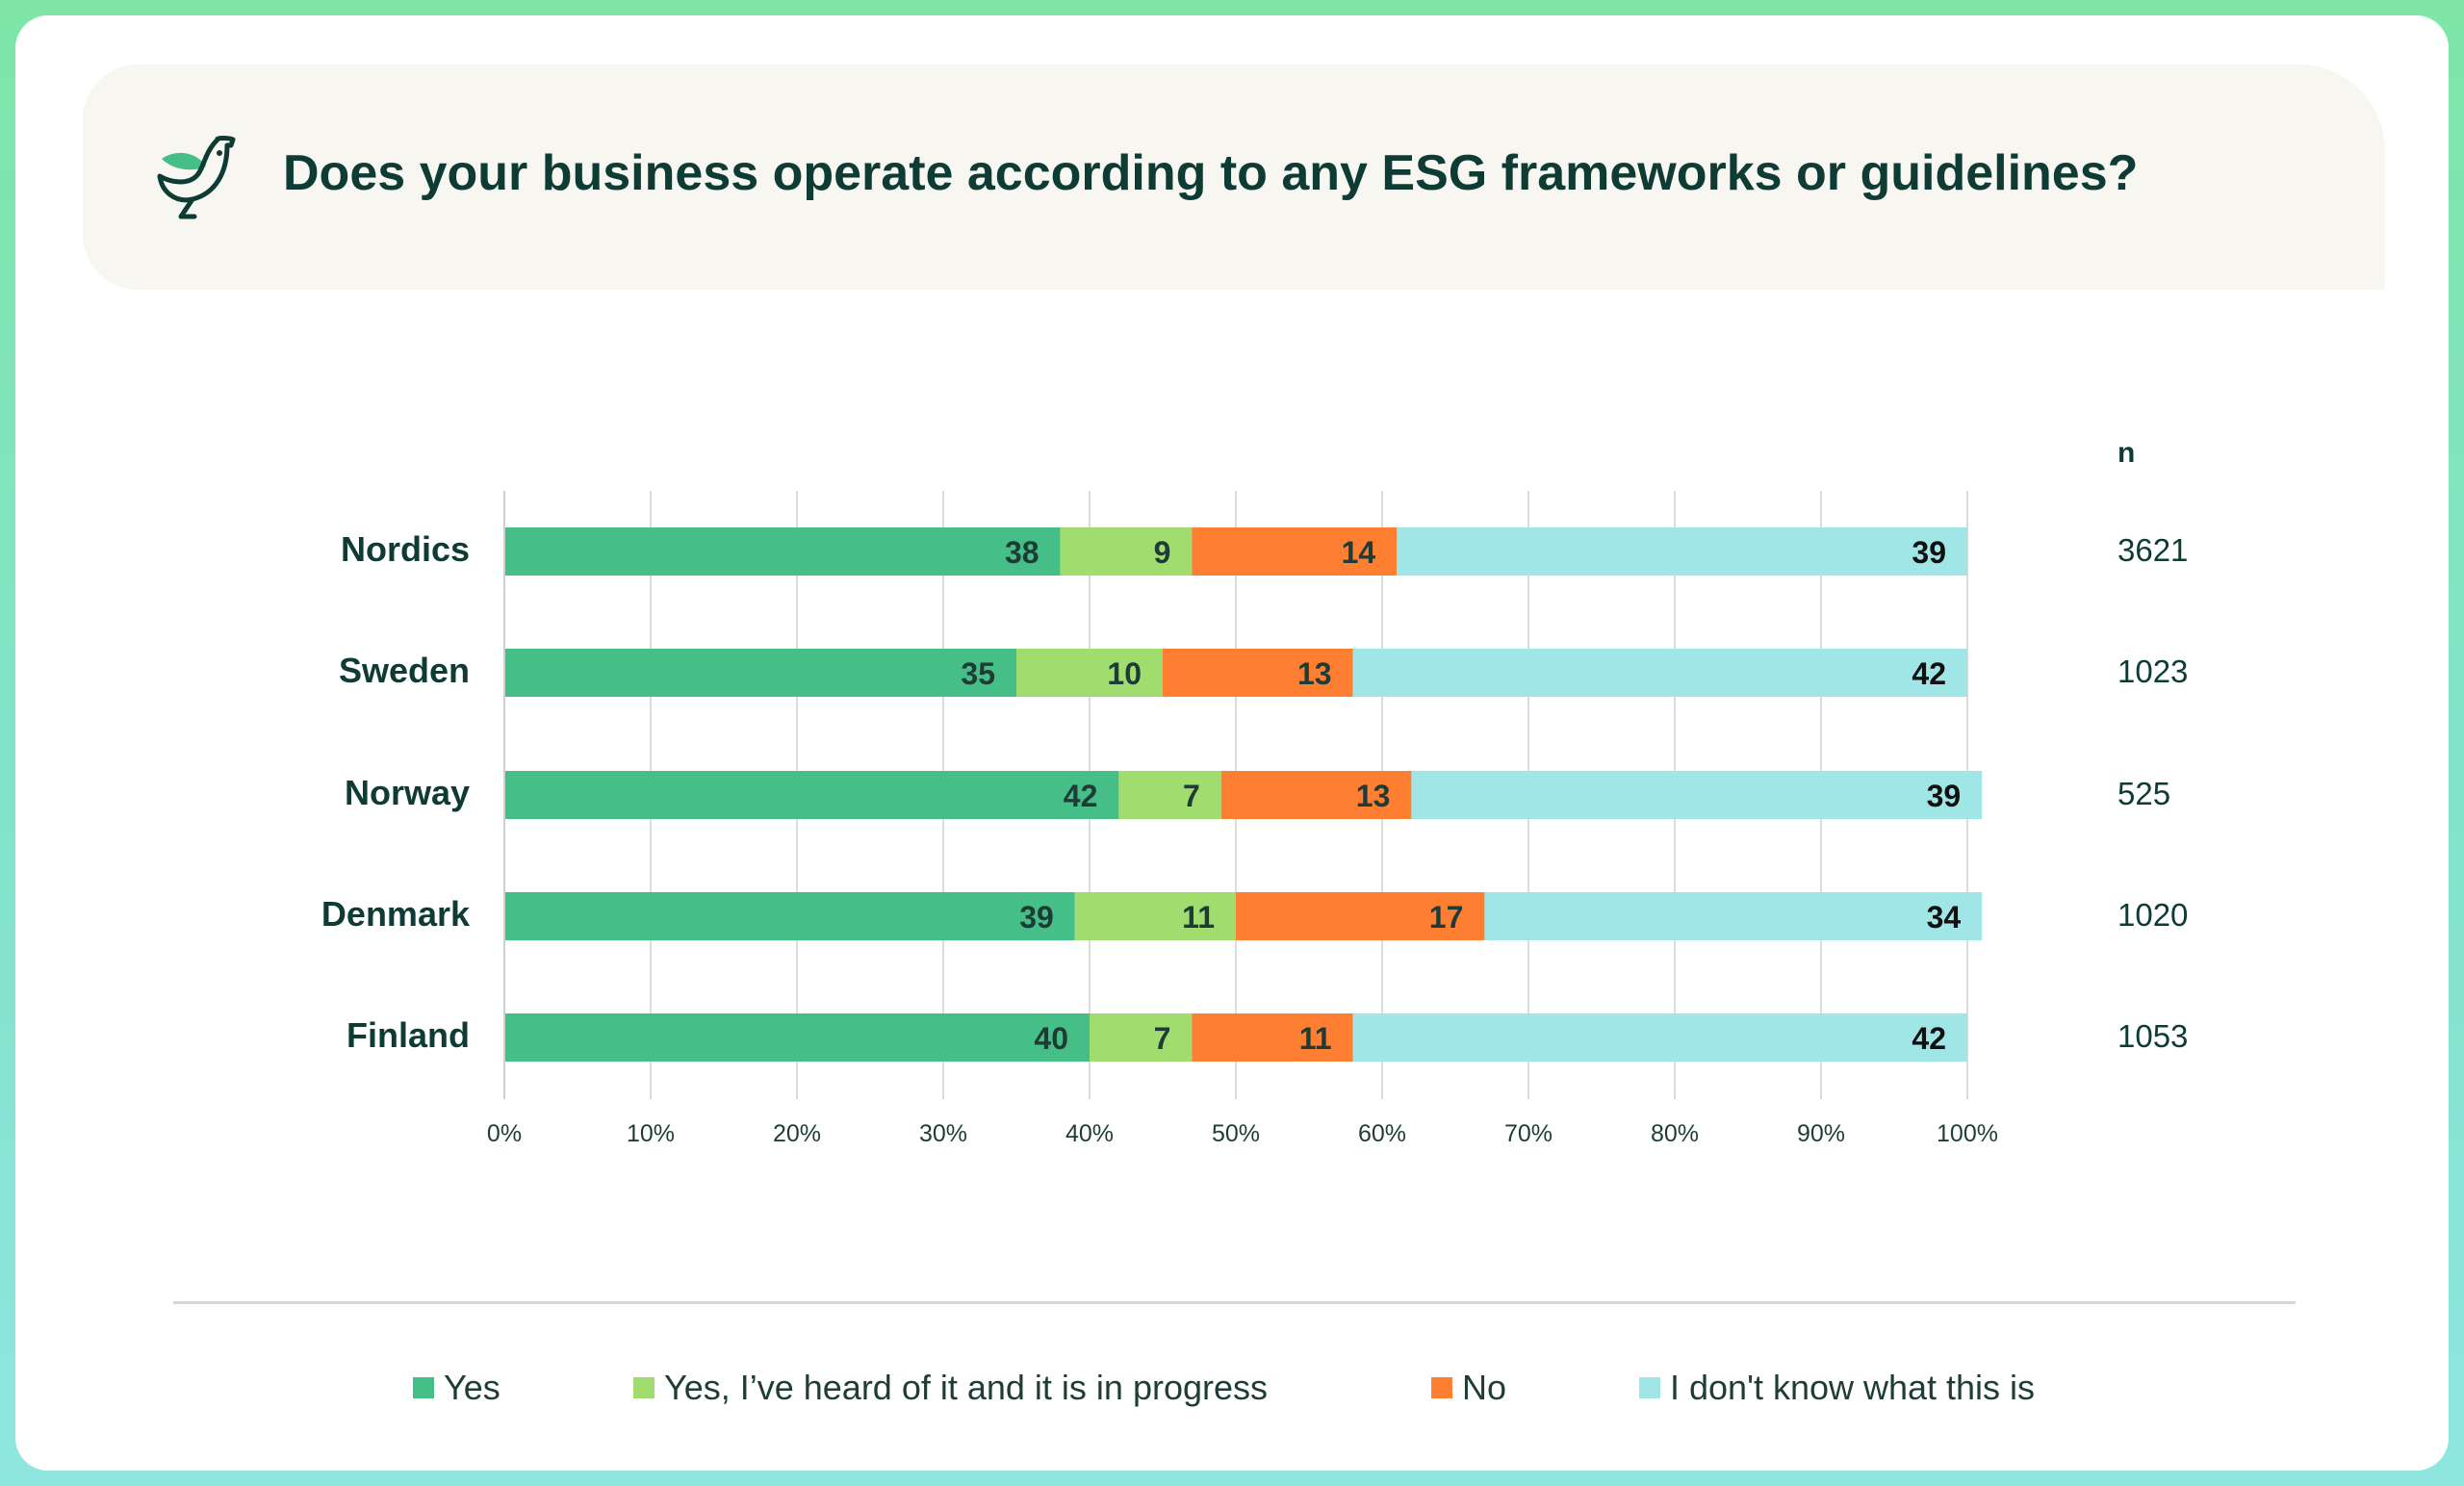 This screenshot has height=1486, width=2464. I want to click on x-tick-label: 10%, so click(651, 1133).